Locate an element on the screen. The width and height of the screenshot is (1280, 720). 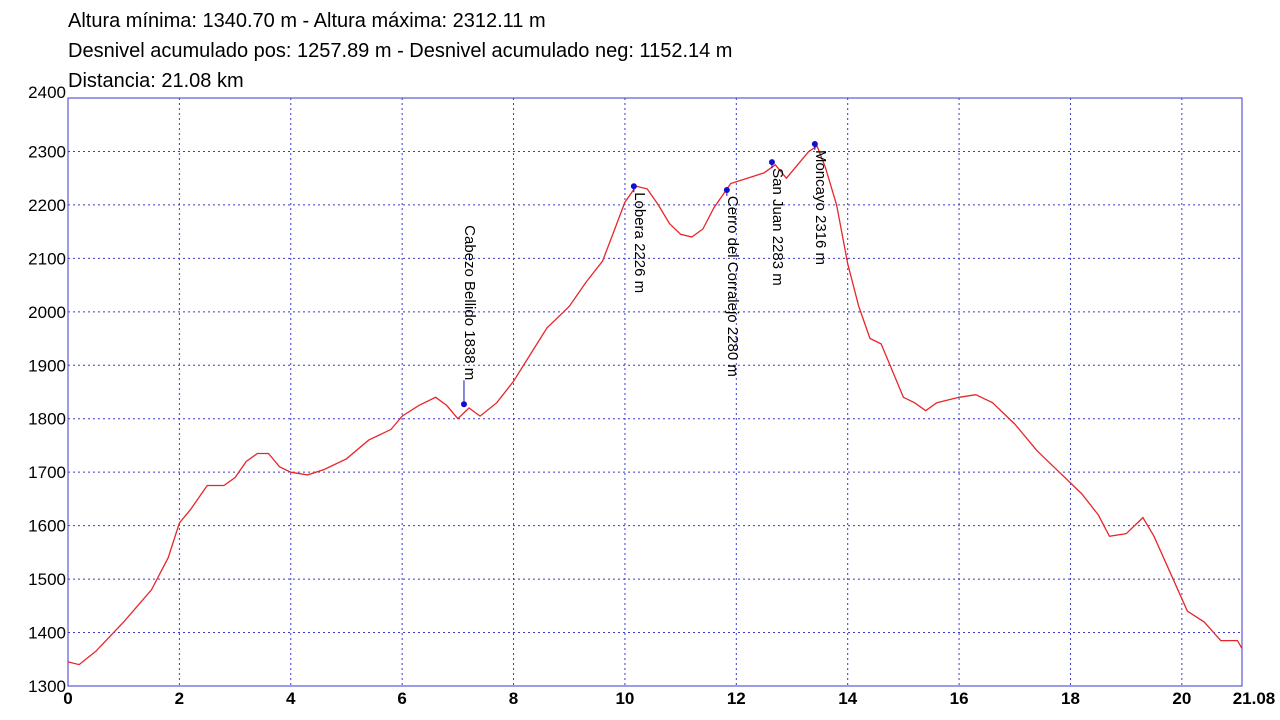
y-tick-label: 2200 is located at coordinates (47, 205).